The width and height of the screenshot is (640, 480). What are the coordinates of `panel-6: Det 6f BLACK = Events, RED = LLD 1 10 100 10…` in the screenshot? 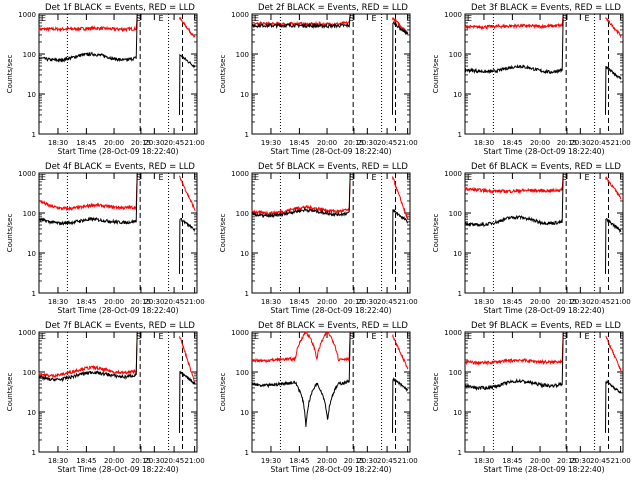 It's located at (531, 238).